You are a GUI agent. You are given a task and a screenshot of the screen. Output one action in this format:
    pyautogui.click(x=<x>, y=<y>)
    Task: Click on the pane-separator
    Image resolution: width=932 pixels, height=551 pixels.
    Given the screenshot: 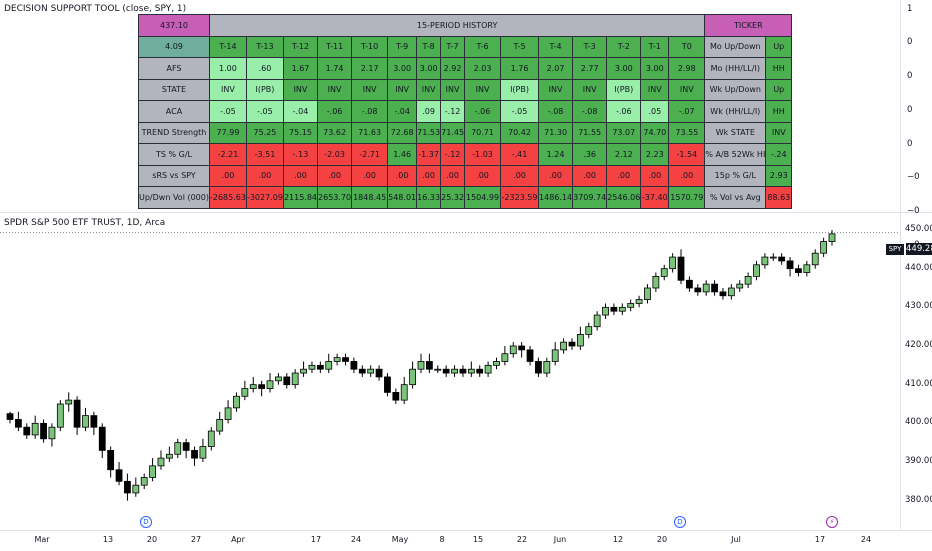 What is the action you would take?
    pyautogui.click(x=466, y=212)
    